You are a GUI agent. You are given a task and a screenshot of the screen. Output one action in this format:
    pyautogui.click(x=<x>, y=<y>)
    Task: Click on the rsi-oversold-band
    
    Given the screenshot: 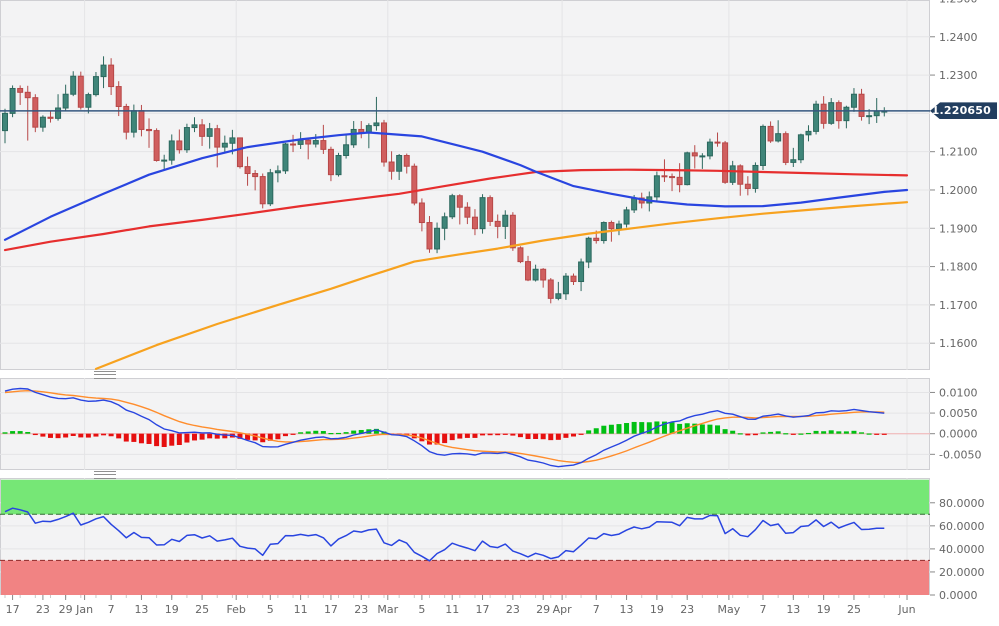 What is the action you would take?
    pyautogui.click(x=465, y=577)
    